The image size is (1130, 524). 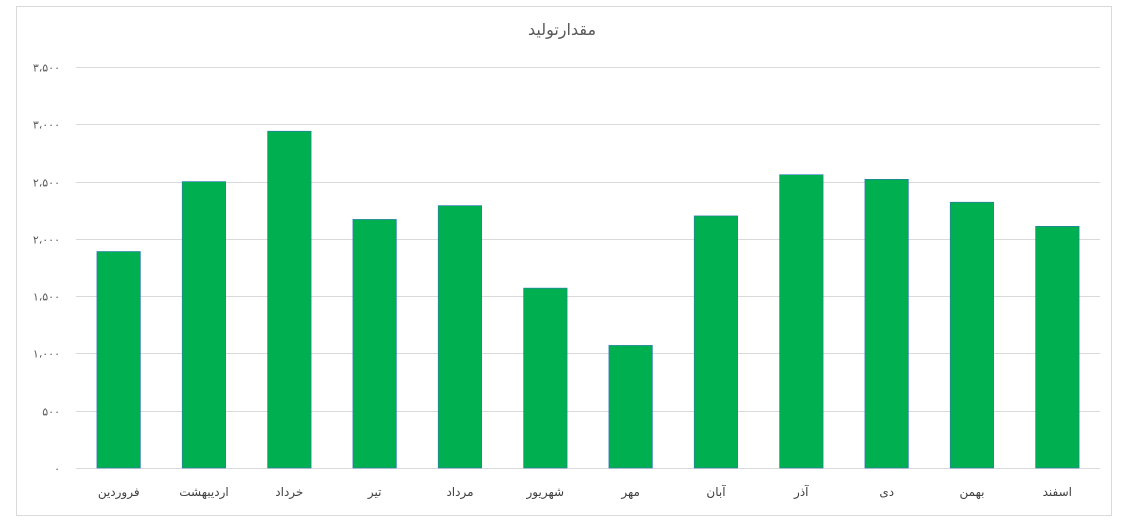 What do you see at coordinates (203, 492) in the screenshot?
I see `x-category-label: اردیبهشت` at bounding box center [203, 492].